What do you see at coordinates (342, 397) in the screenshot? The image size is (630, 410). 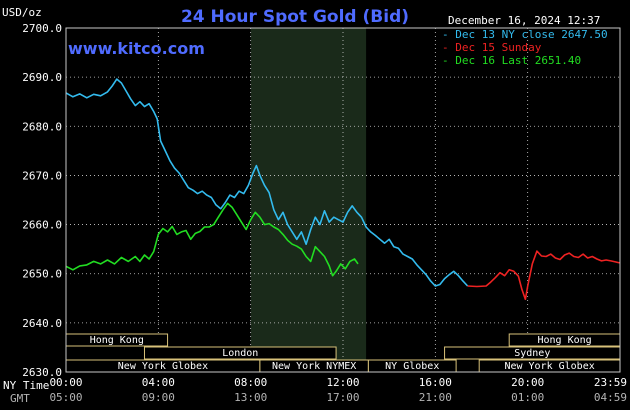 I see `x-tick-label-gmt: 17:00` at bounding box center [342, 397].